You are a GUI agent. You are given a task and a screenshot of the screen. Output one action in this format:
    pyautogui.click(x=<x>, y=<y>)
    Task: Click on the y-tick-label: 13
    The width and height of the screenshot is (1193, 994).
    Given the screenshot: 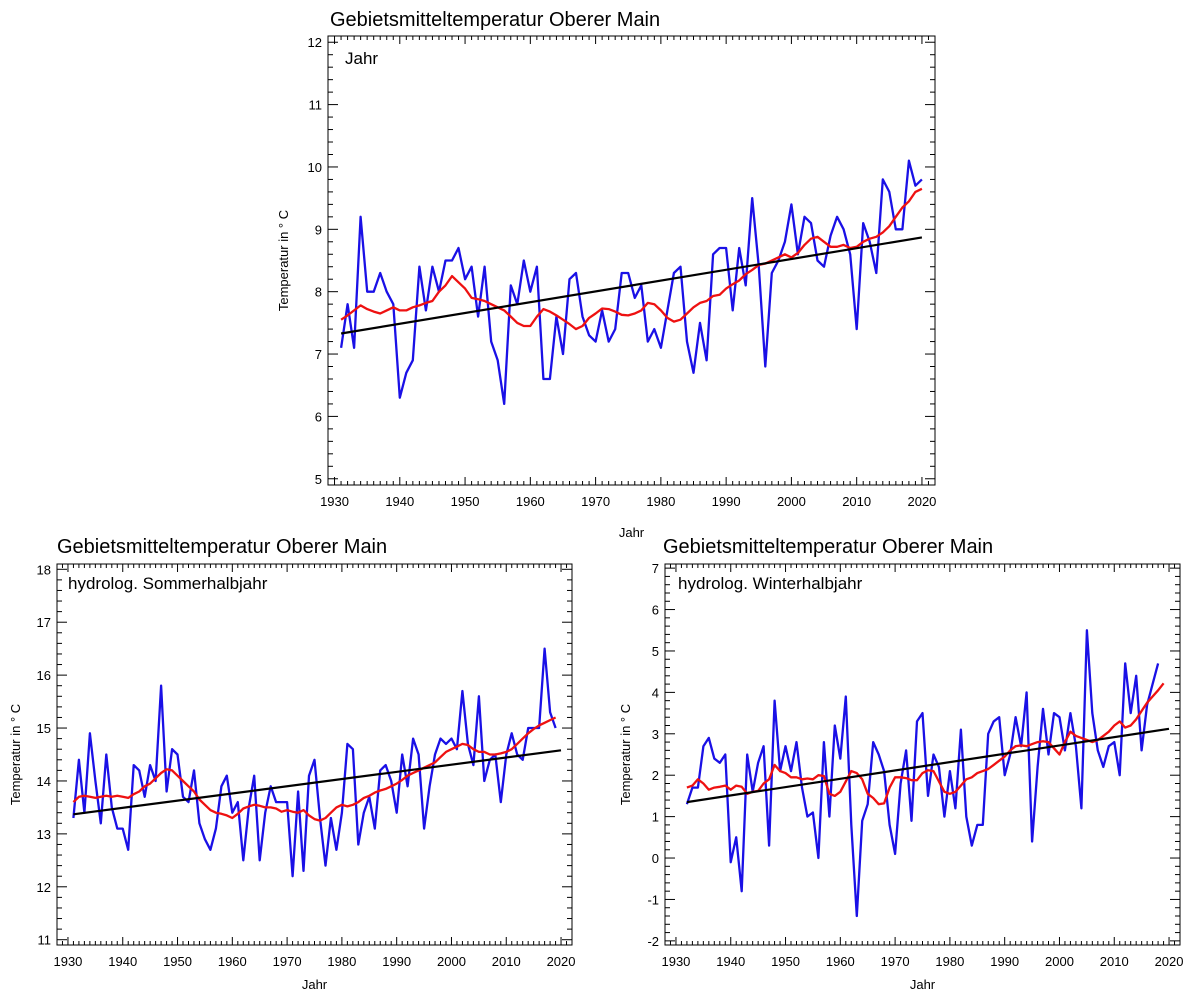 What is the action you would take?
    pyautogui.click(x=44, y=834)
    